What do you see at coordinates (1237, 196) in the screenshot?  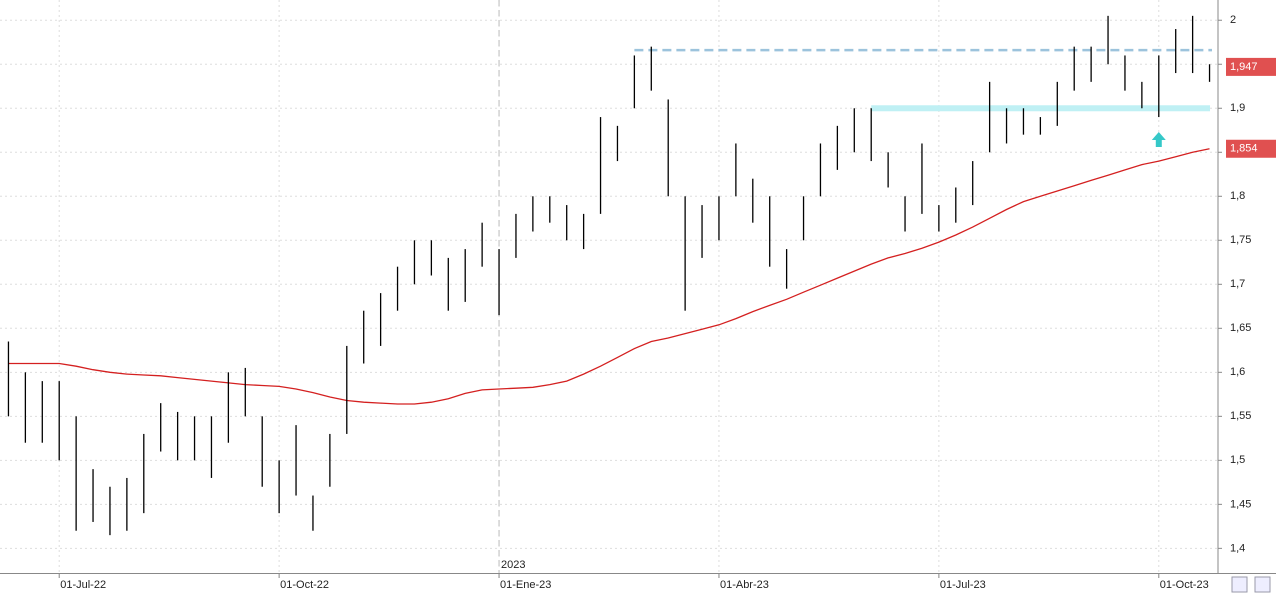 I see `y-tick-label: 1,8` at bounding box center [1237, 196].